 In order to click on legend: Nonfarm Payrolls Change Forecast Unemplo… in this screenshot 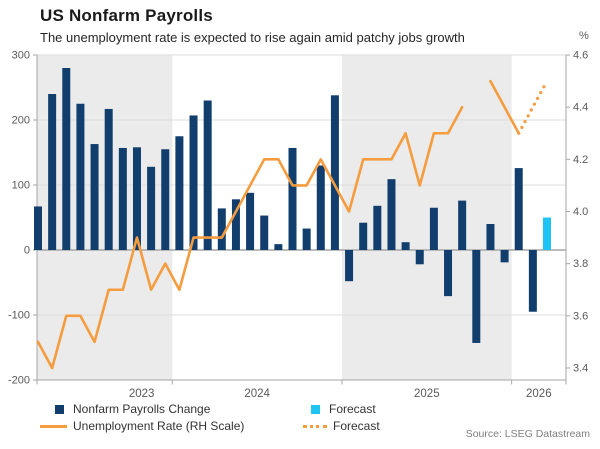, I will do `click(300, 417)`.